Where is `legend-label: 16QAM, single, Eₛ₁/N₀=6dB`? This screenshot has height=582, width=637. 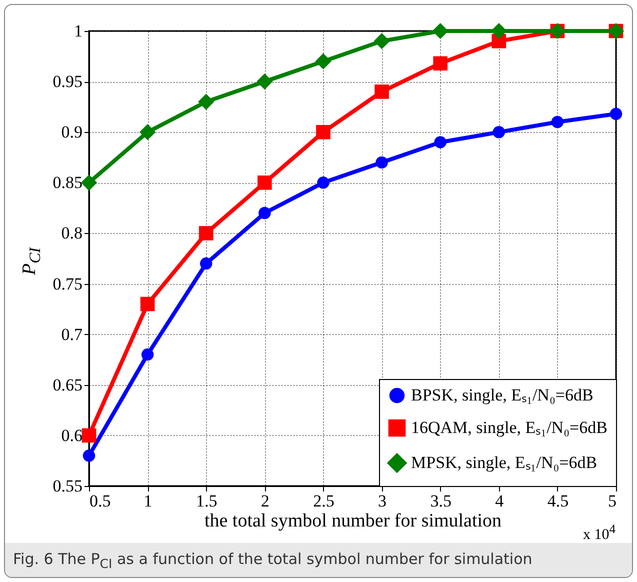
legend-label: 16QAM, single, Eₛ₁/N₀=6dB is located at coordinates (509, 427).